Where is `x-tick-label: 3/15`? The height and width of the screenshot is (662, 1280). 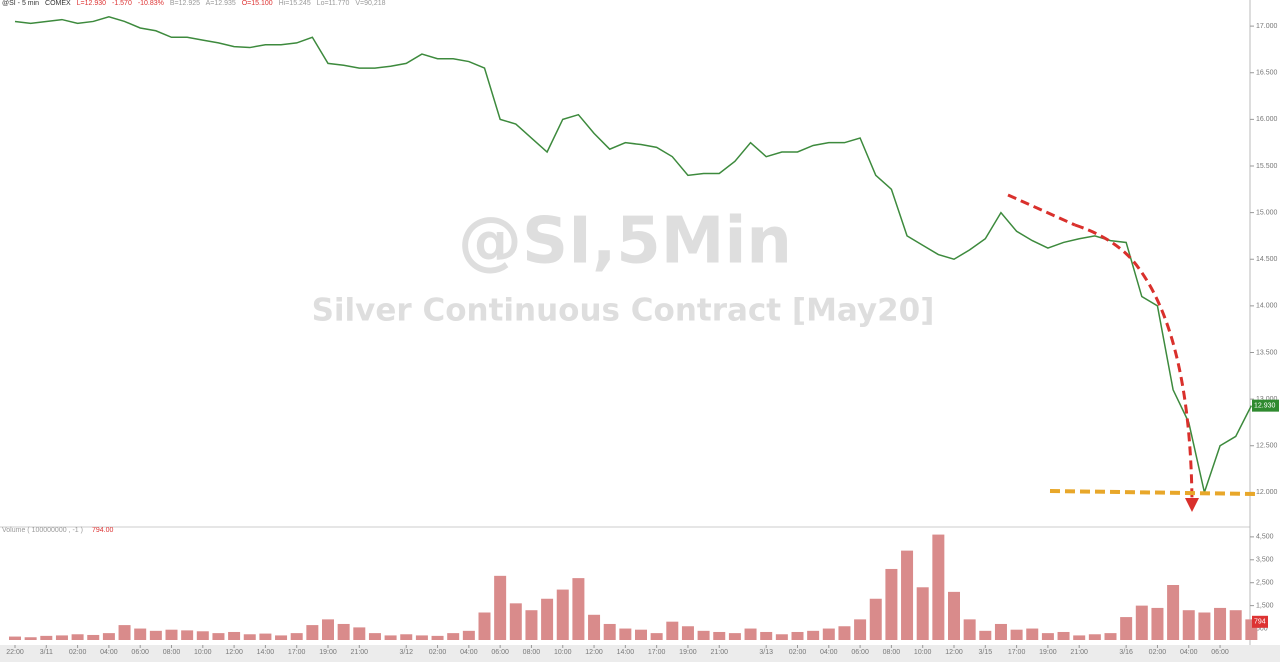 x-tick-label: 3/15 is located at coordinates (985, 652).